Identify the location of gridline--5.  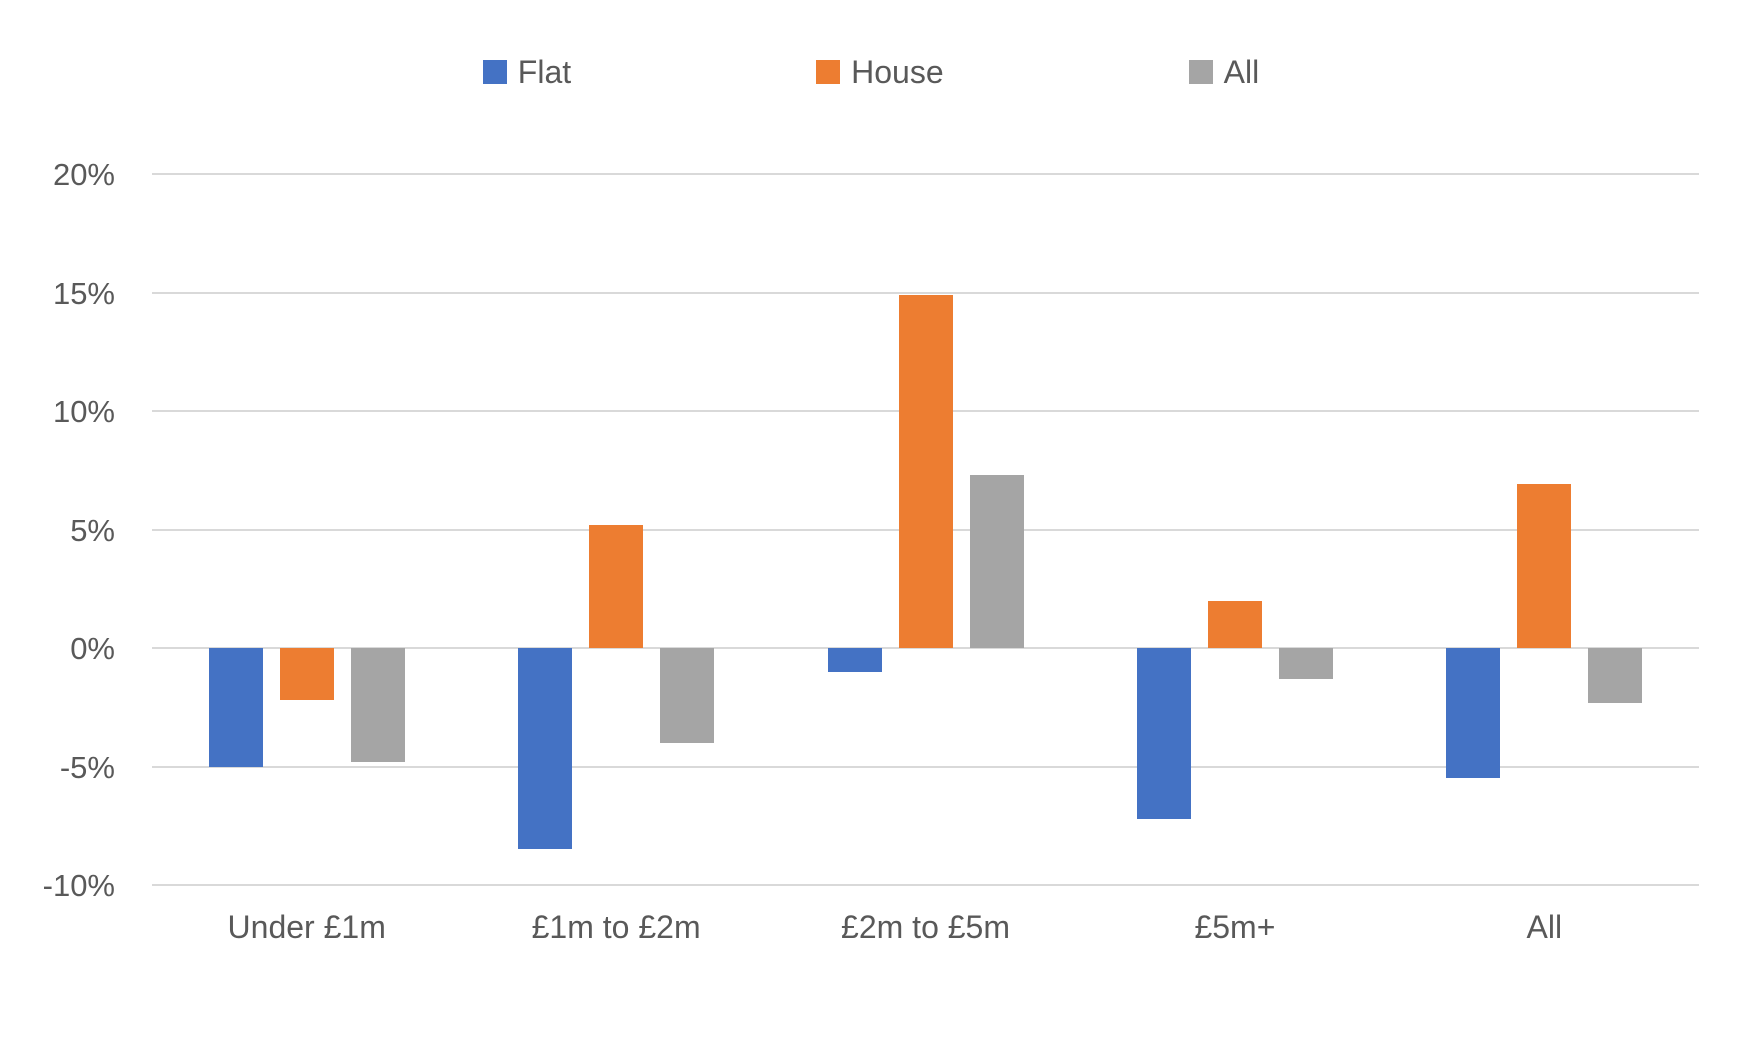
(925, 766).